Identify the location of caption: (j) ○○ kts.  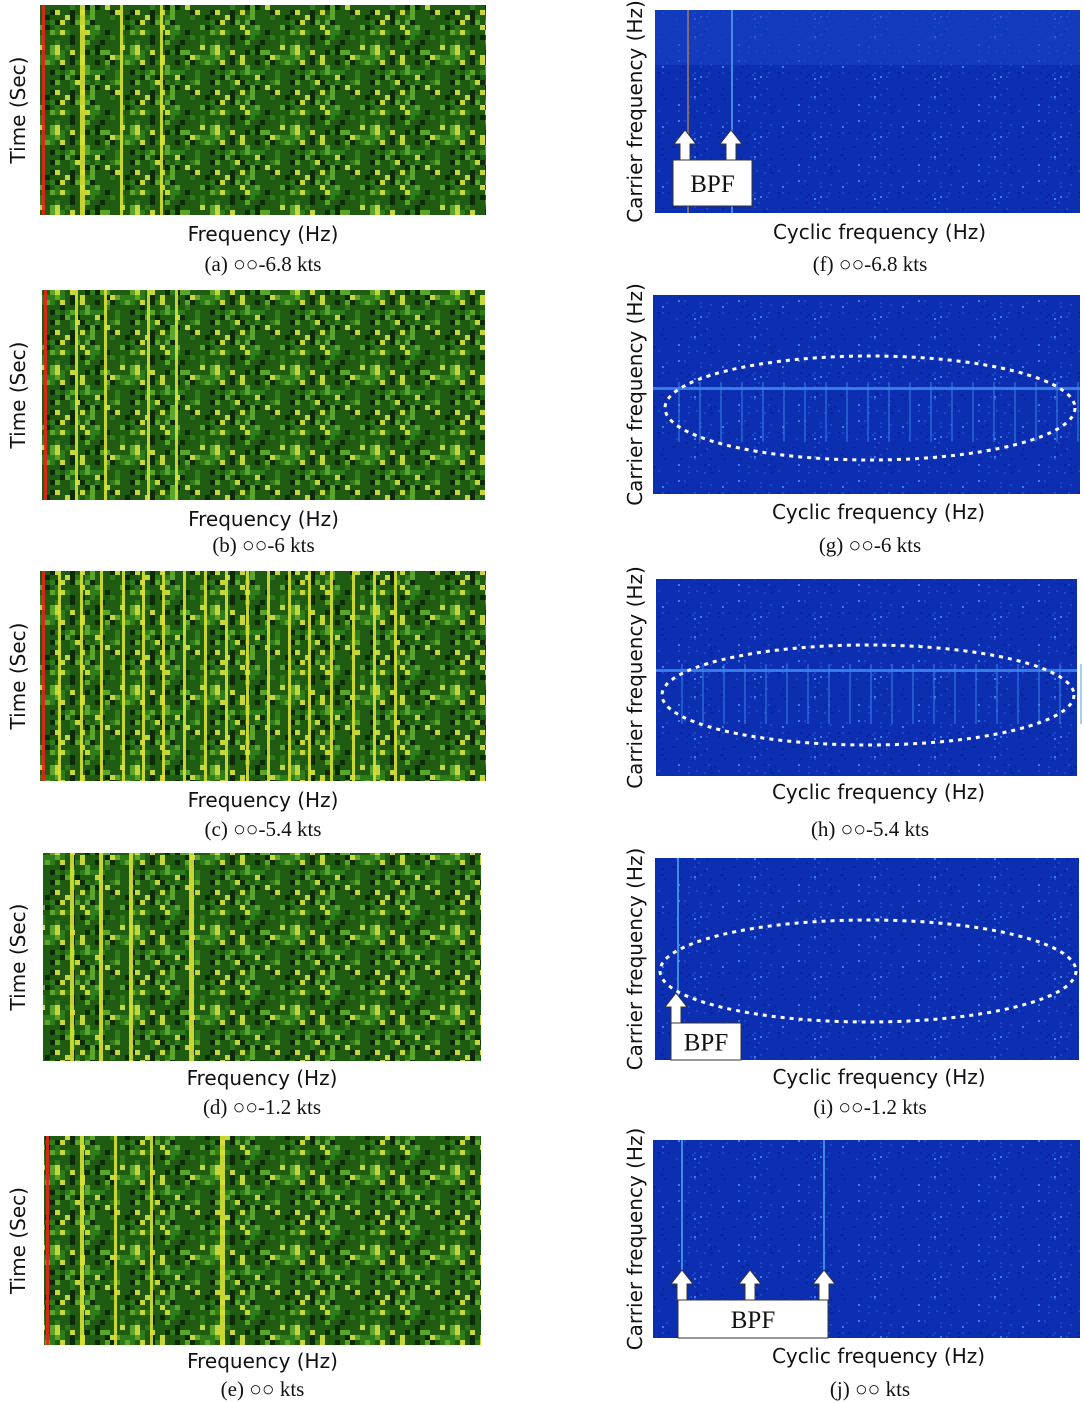
(870, 1389).